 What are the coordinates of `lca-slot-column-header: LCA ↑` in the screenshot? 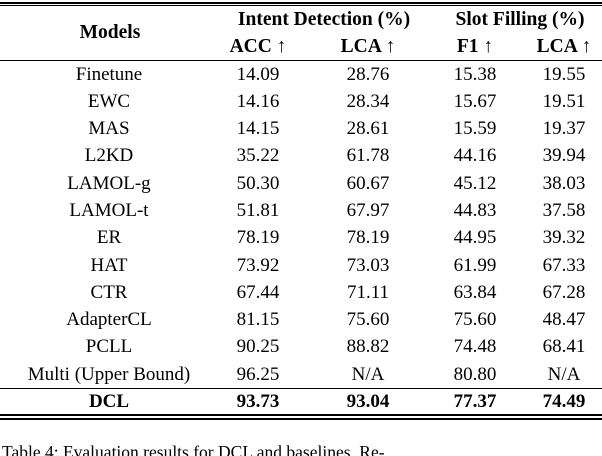 It's located at (564, 47).